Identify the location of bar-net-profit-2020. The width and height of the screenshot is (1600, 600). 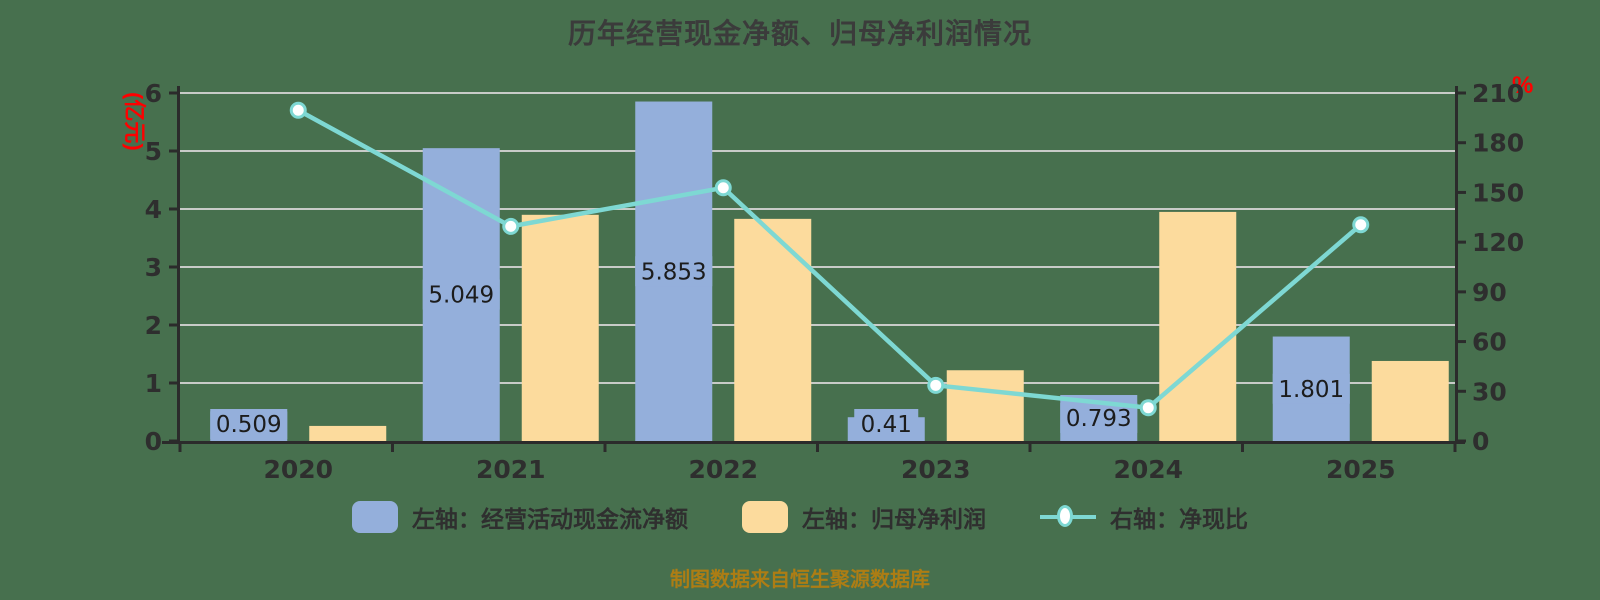
(348, 433).